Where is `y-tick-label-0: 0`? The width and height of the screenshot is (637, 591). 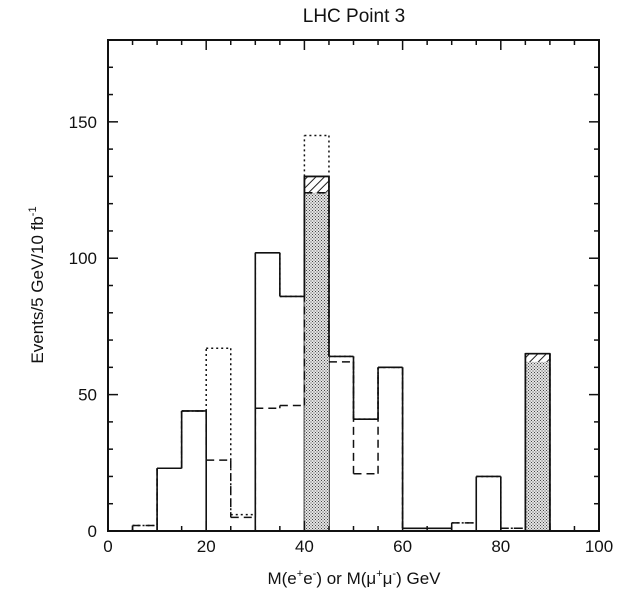
y-tick-label-0: 0 is located at coordinates (92, 531).